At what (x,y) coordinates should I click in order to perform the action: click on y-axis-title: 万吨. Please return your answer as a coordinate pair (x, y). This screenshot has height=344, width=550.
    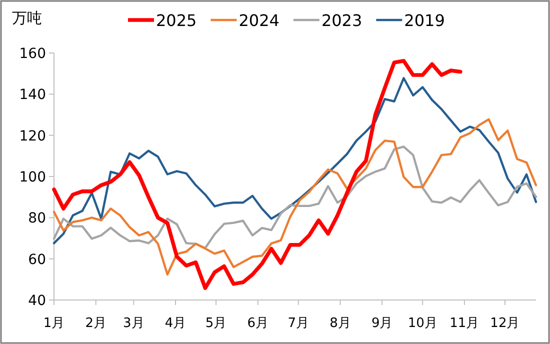
    Looking at the image, I should click on (27, 18).